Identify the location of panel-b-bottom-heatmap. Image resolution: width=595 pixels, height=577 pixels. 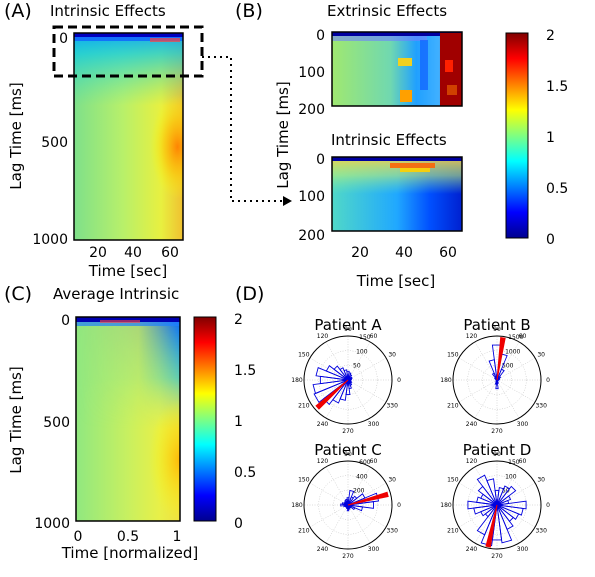
(397, 194).